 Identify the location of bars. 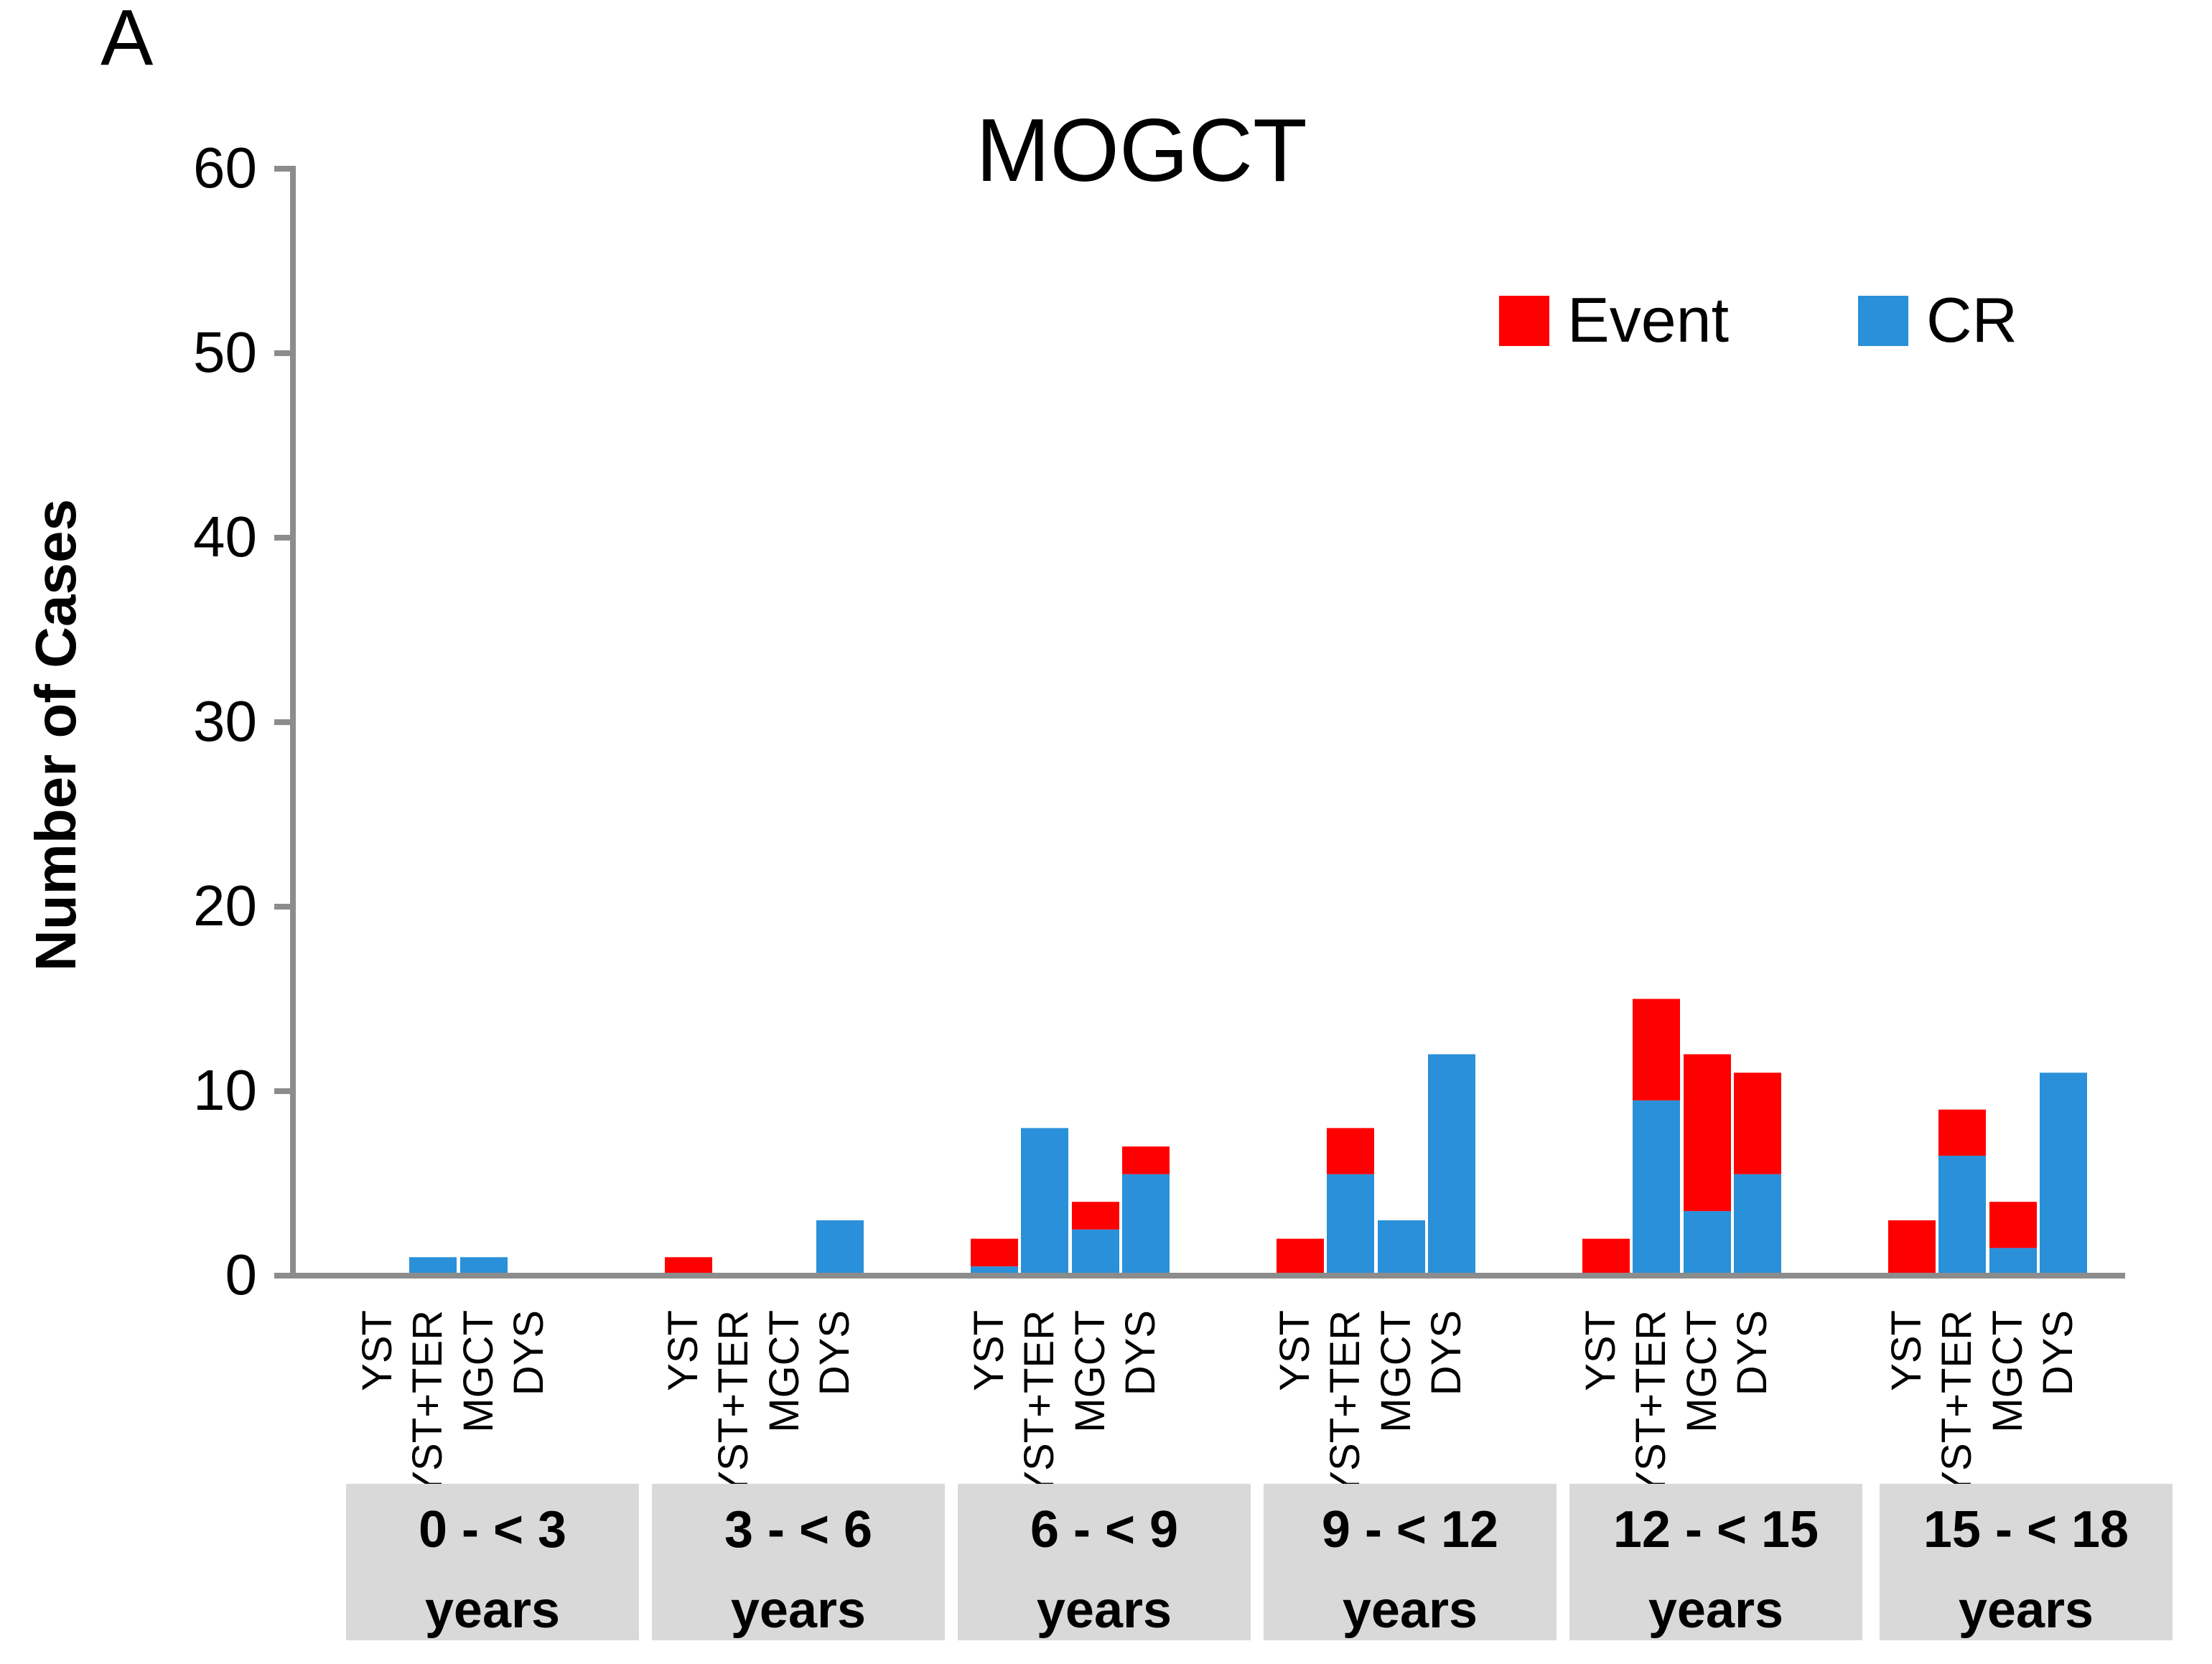
(1248, 1138).